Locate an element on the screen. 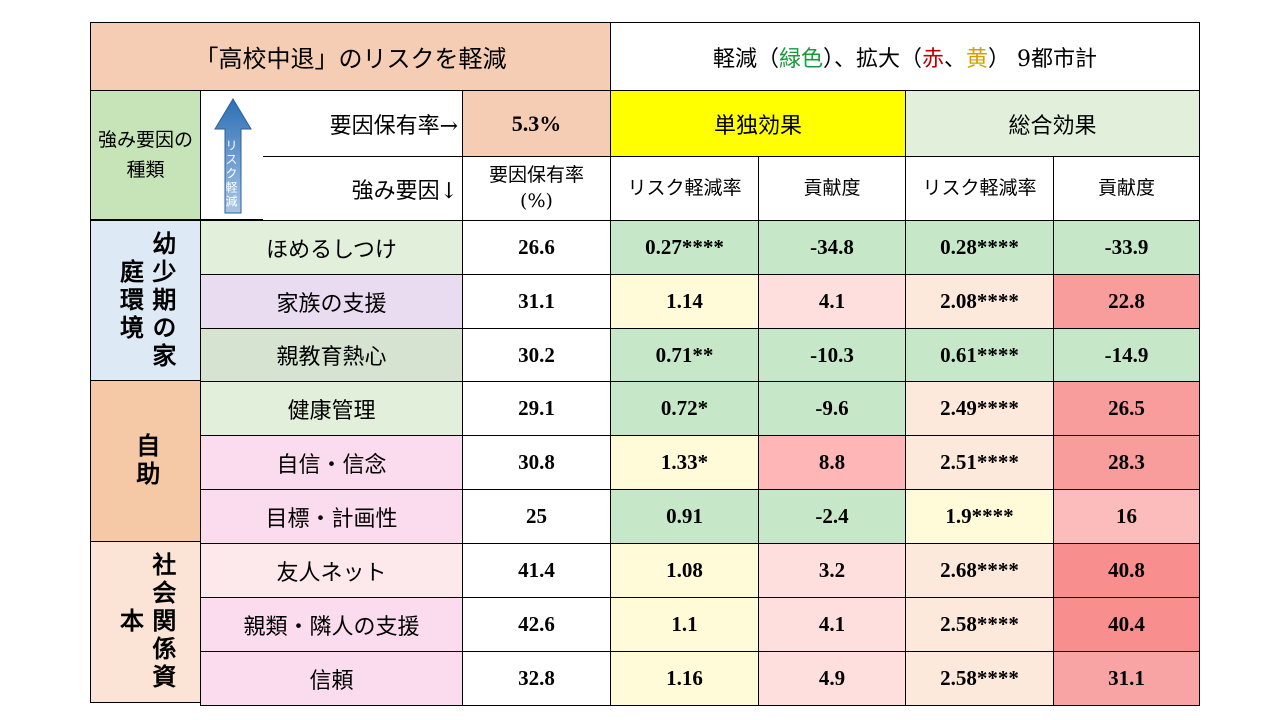 The image size is (1280, 720). rate-cell: 29.1 is located at coordinates (536, 408).